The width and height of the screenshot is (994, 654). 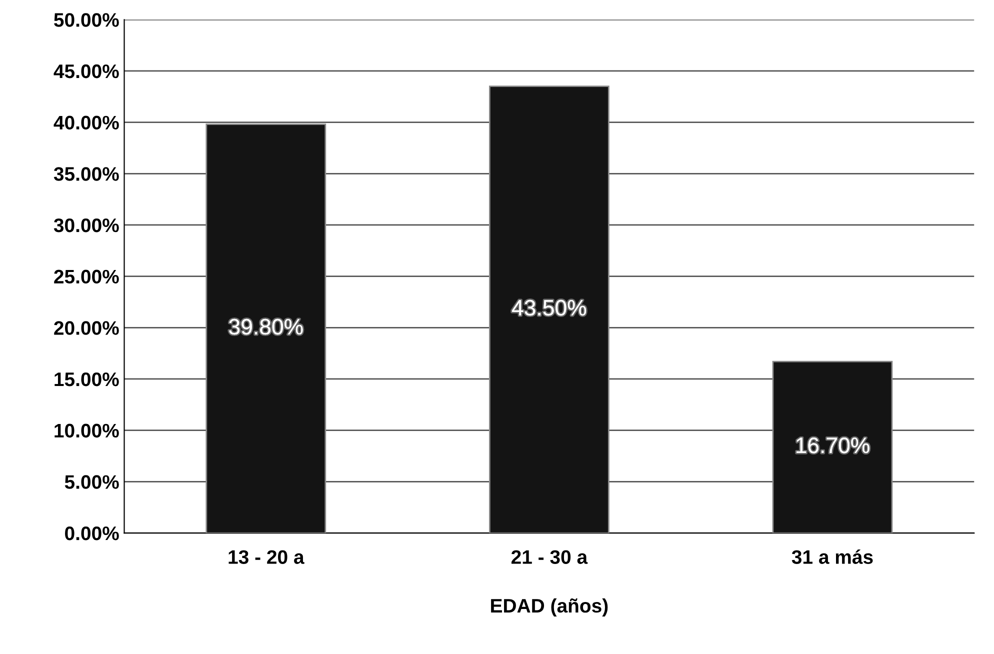 I want to click on y-tick-label: 20.00%, so click(x=86, y=328).